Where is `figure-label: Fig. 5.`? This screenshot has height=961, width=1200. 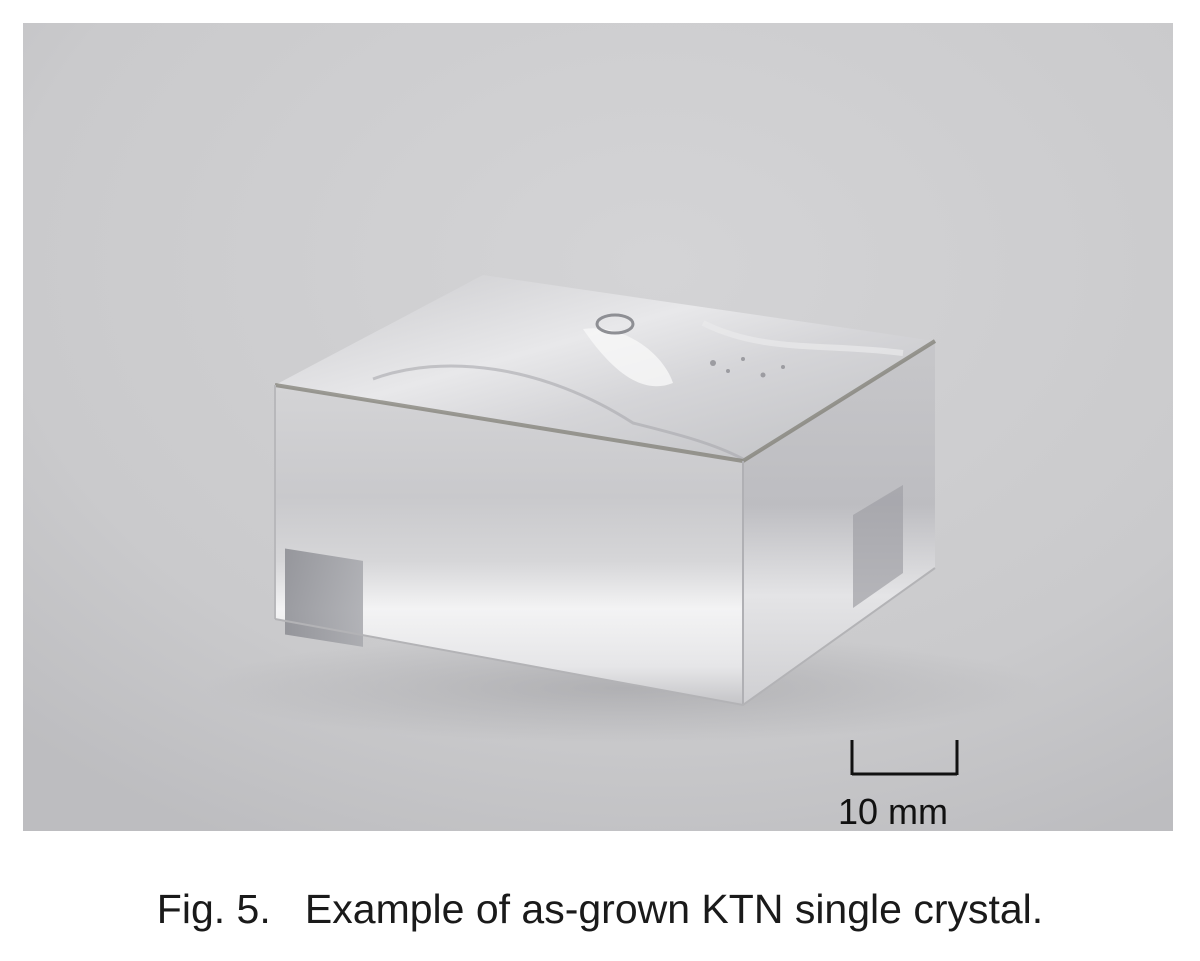 figure-label: Fig. 5. is located at coordinates (213, 909).